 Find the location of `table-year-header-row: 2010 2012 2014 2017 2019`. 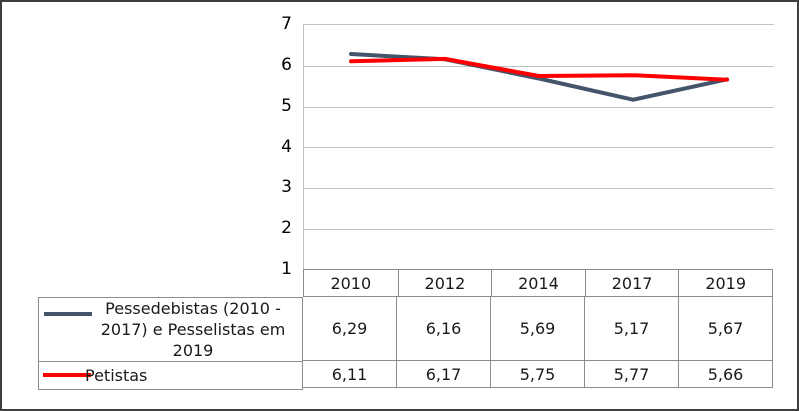

table-year-header-row: 2010 2012 2014 2017 2019 is located at coordinates (538, 283).